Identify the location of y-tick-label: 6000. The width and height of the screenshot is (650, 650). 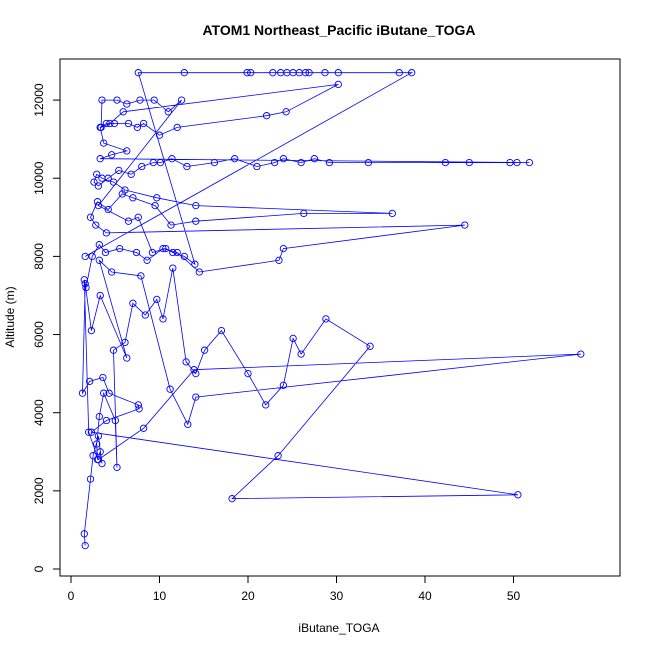
(39, 334).